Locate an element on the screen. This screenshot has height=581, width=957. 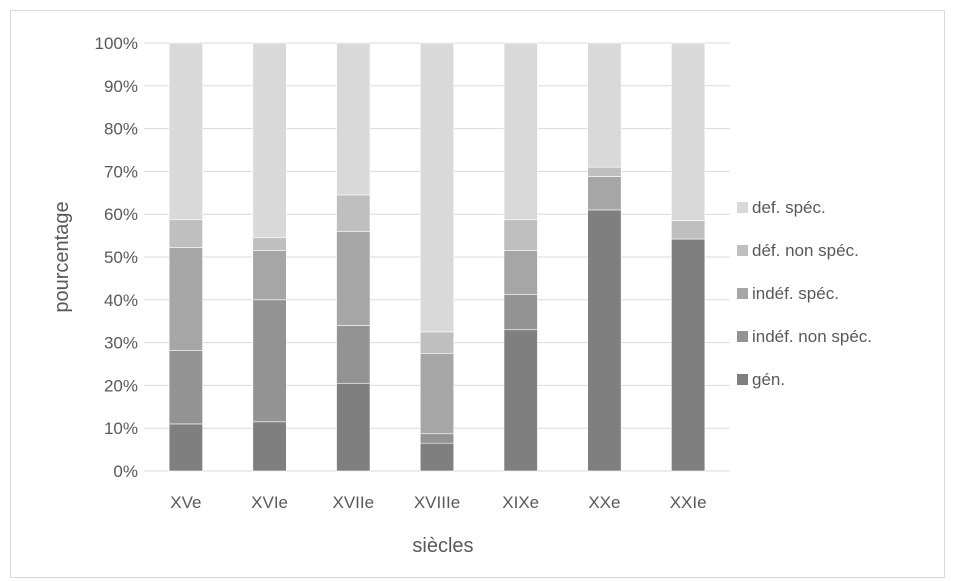
y-tick-label: 90% is located at coordinates (121, 86).